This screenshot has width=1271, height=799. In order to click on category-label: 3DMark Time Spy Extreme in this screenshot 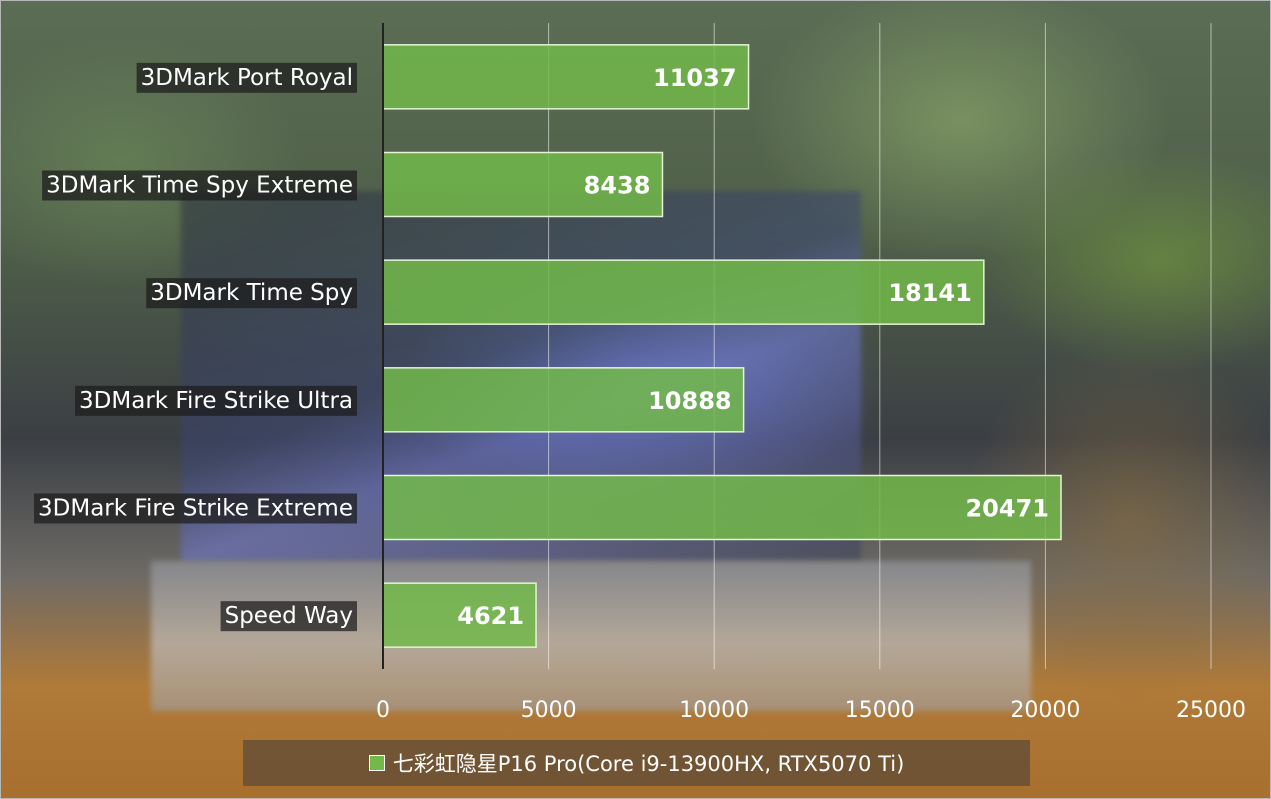, I will do `click(199, 186)`.